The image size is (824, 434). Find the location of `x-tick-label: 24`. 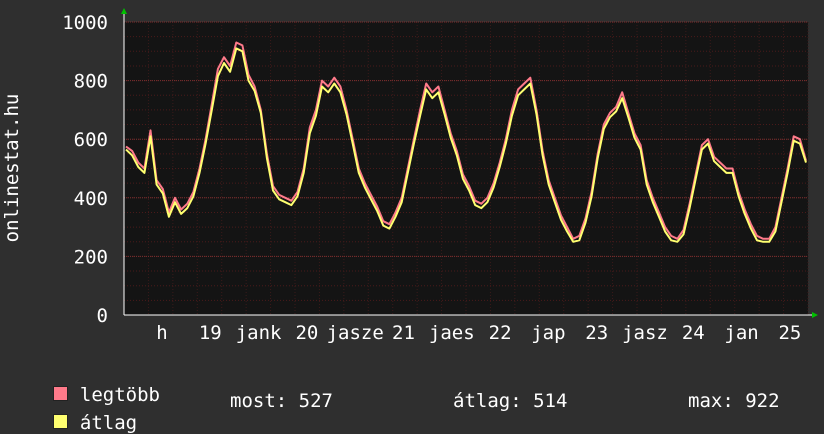

x-tick-label: 24 is located at coordinates (693, 333).